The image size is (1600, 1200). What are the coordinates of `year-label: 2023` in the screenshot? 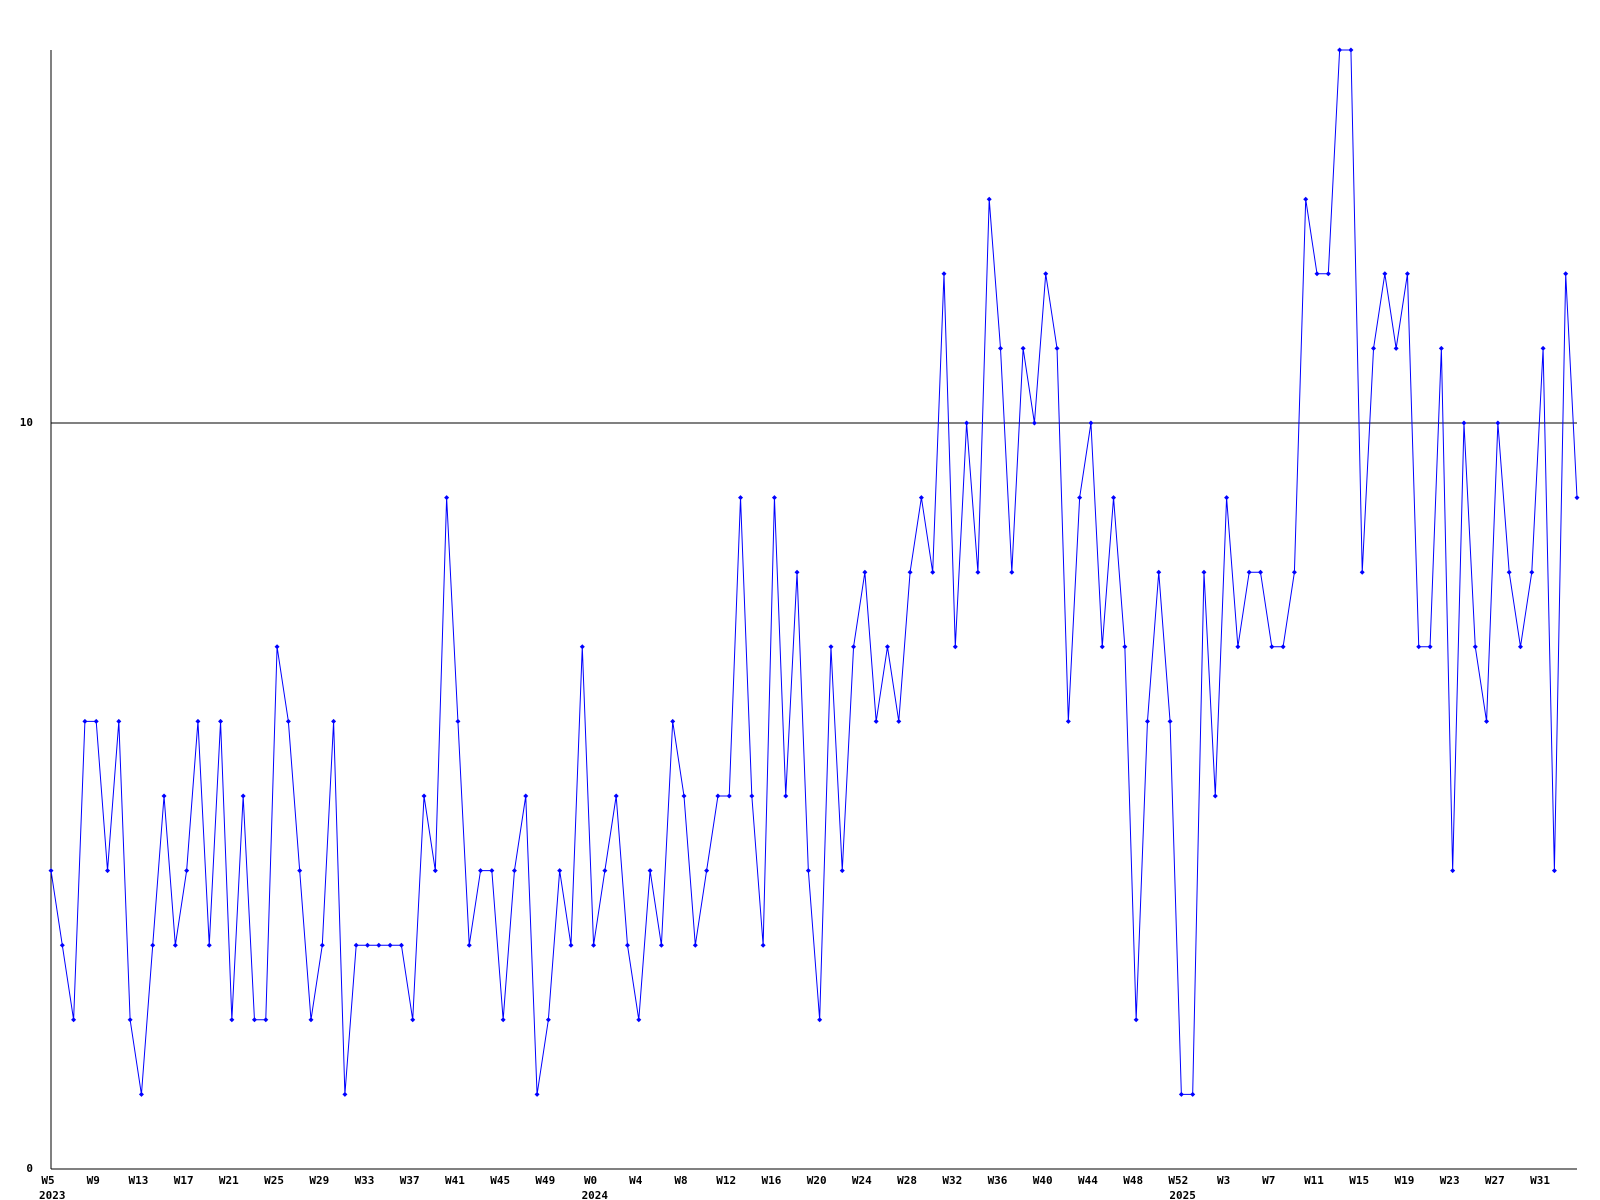 It's located at (52, 1194).